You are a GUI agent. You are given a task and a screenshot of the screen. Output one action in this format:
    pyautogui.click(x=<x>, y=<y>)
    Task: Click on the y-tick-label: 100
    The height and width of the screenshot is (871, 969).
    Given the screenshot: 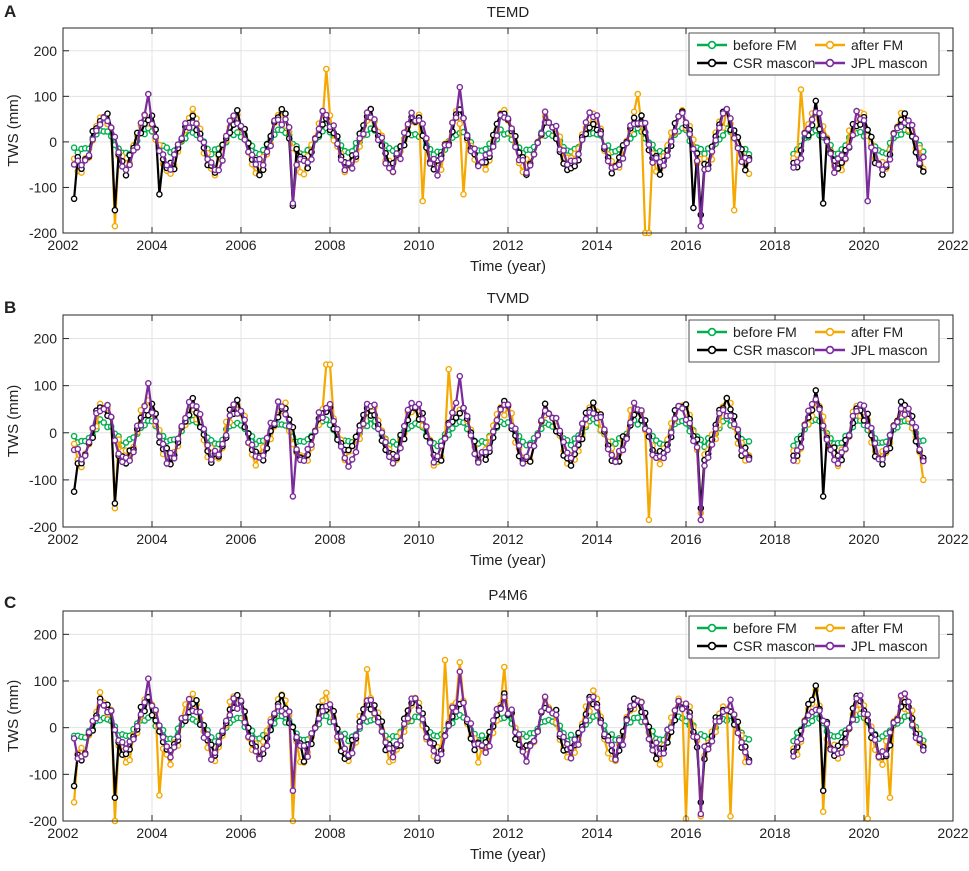 What is the action you would take?
    pyautogui.click(x=46, y=386)
    